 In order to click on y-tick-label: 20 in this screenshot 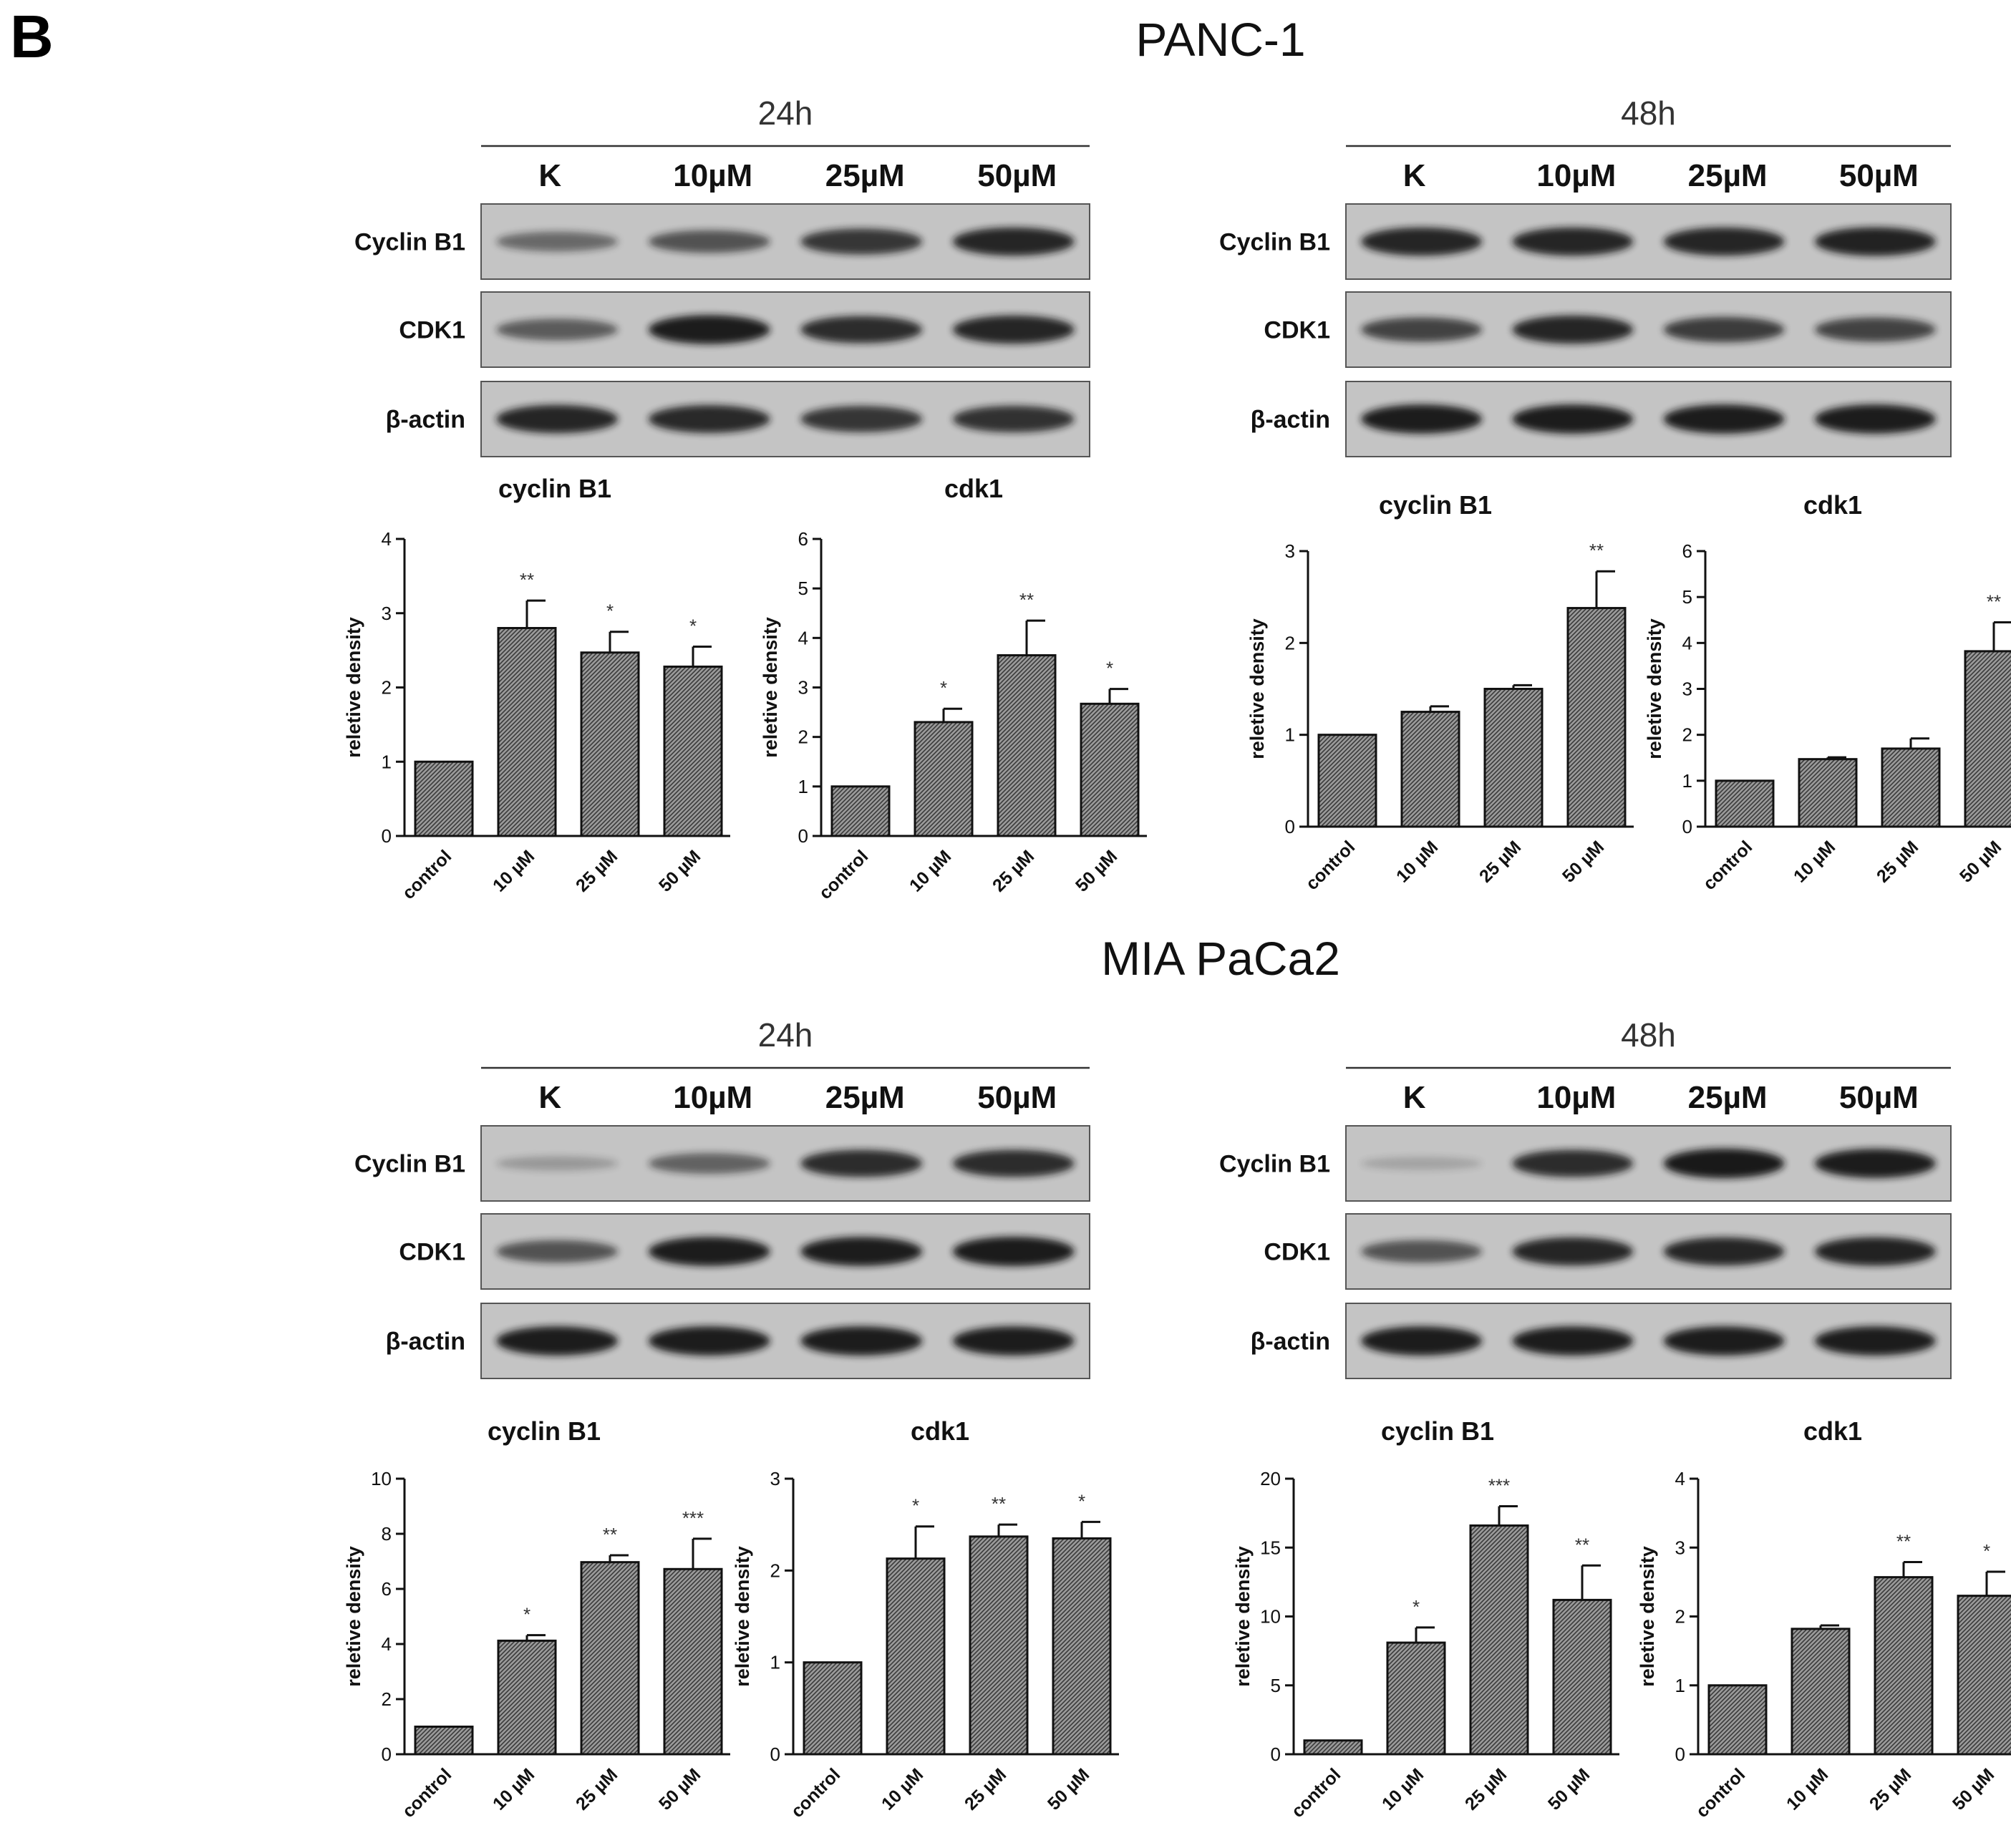, I will do `click(1270, 1478)`.